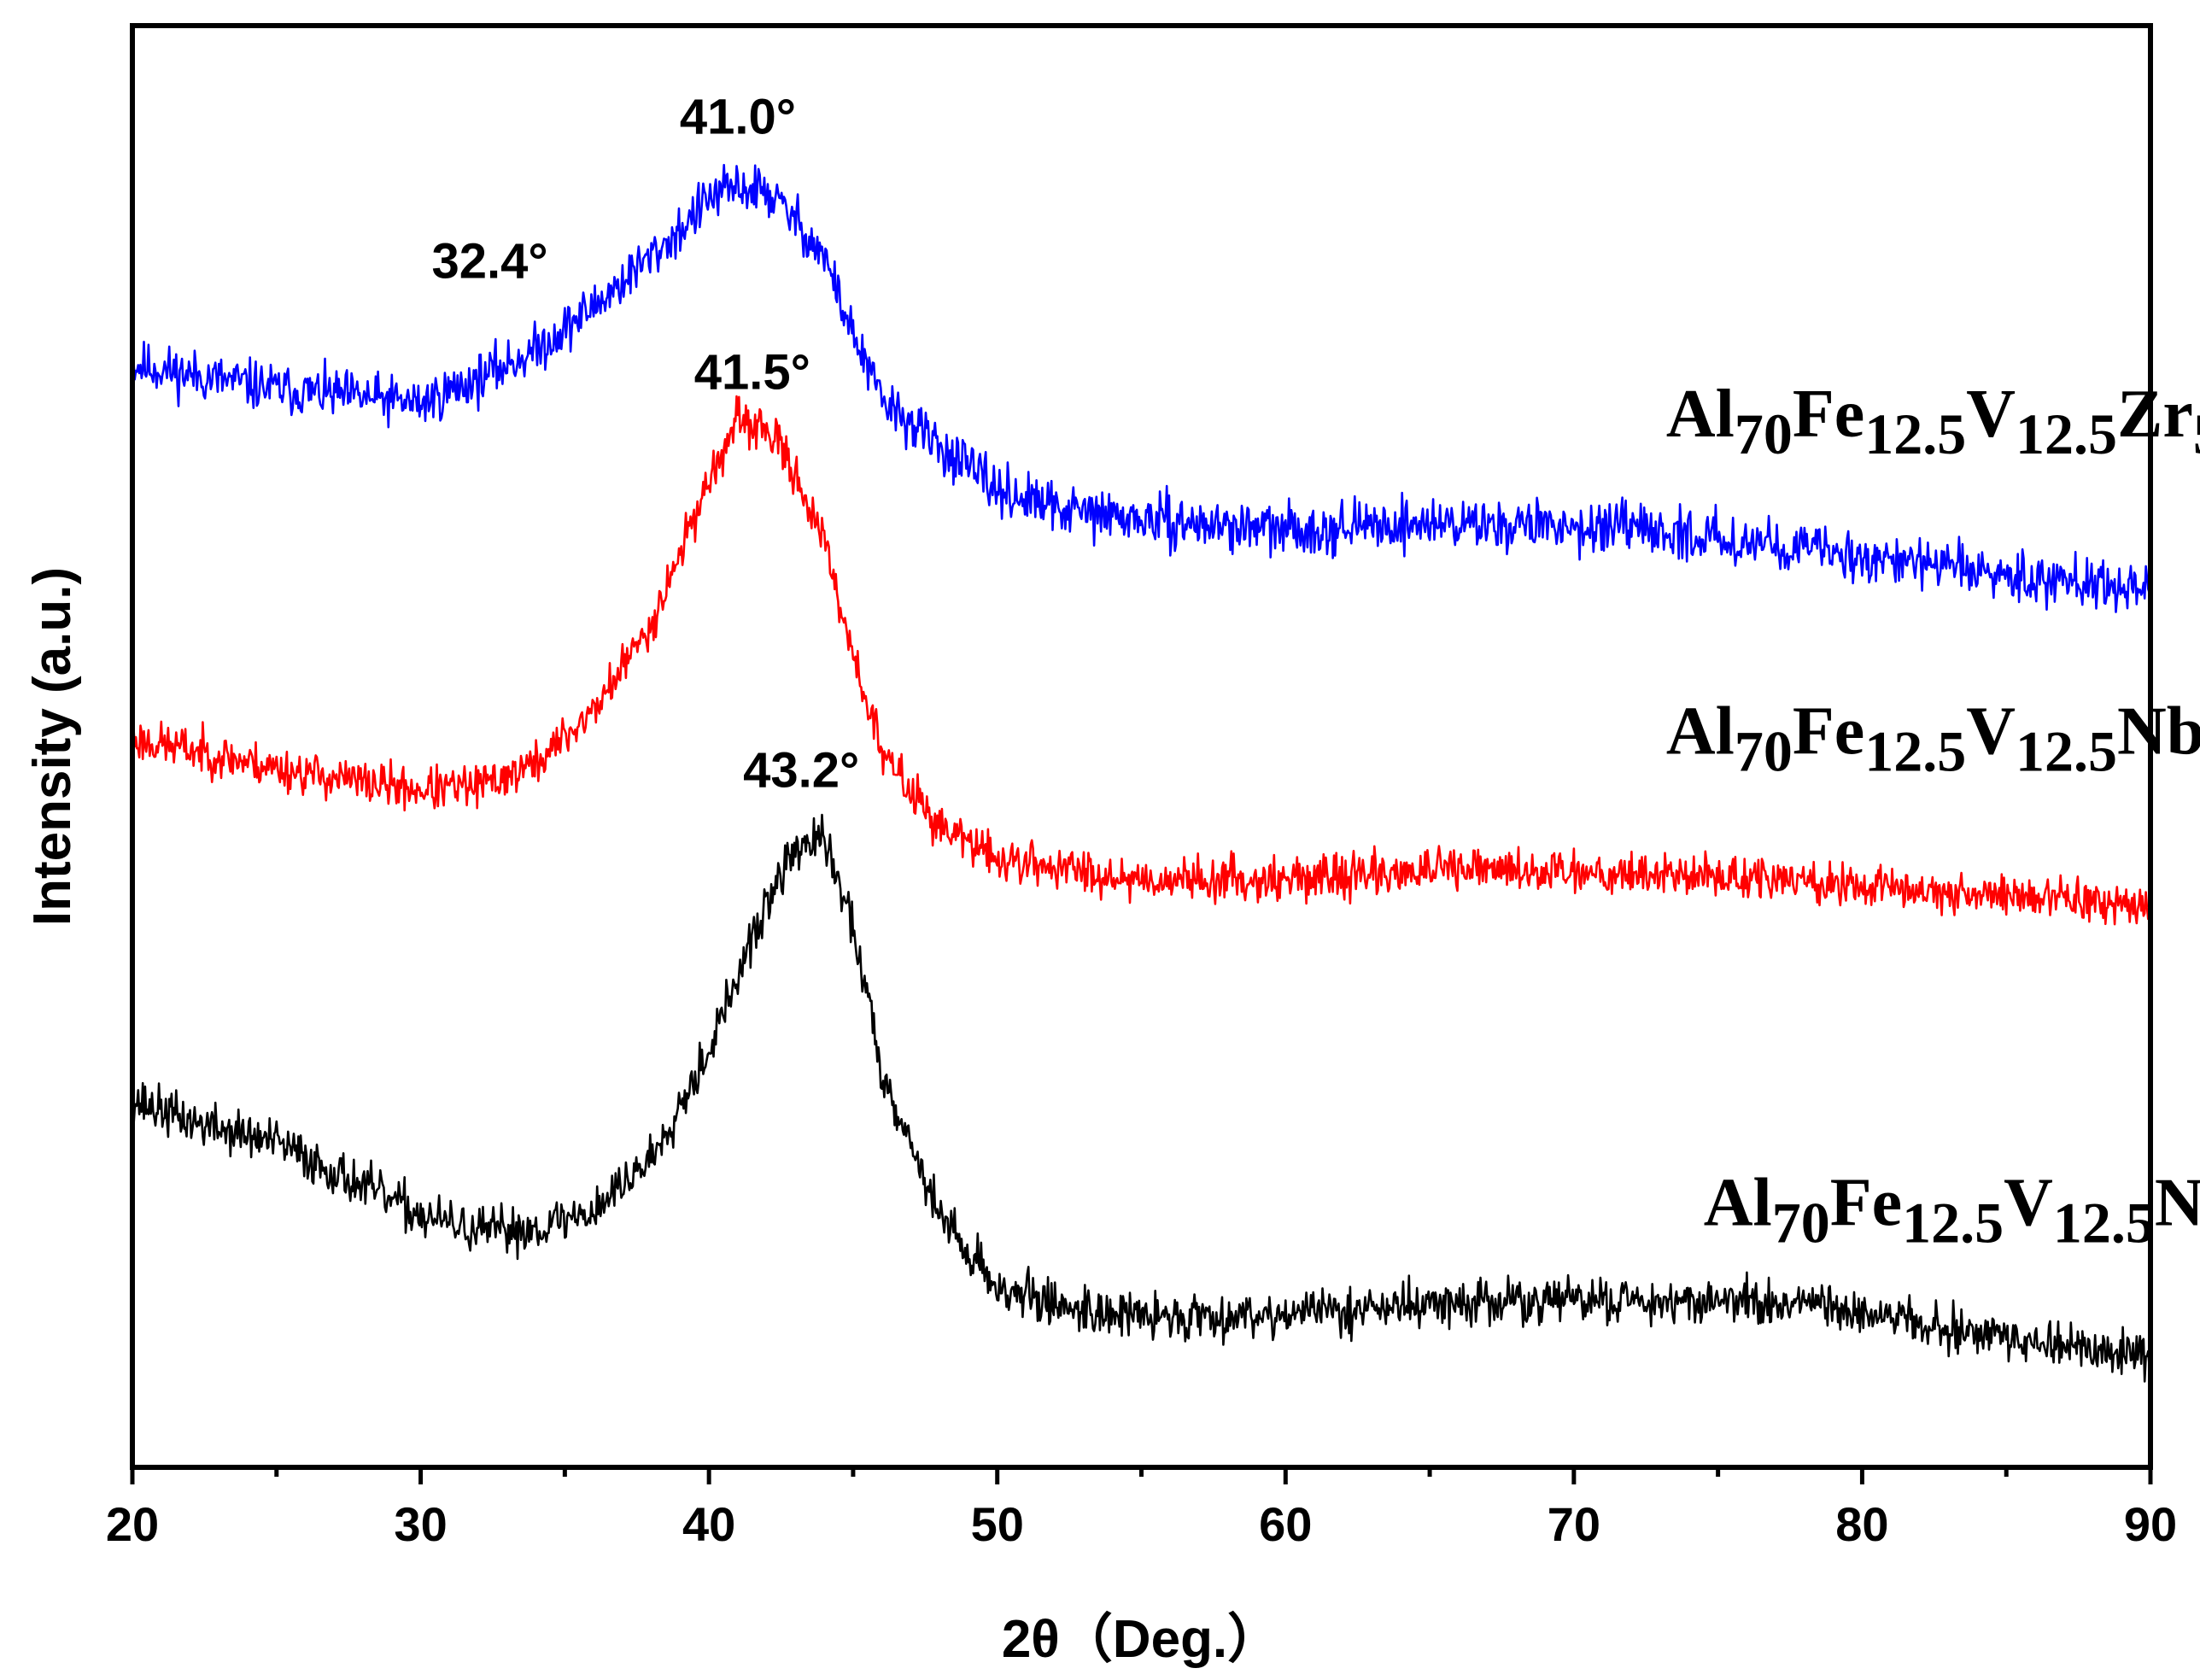  What do you see at coordinates (708, 1524) in the screenshot?
I see `x-tick-label: 40` at bounding box center [708, 1524].